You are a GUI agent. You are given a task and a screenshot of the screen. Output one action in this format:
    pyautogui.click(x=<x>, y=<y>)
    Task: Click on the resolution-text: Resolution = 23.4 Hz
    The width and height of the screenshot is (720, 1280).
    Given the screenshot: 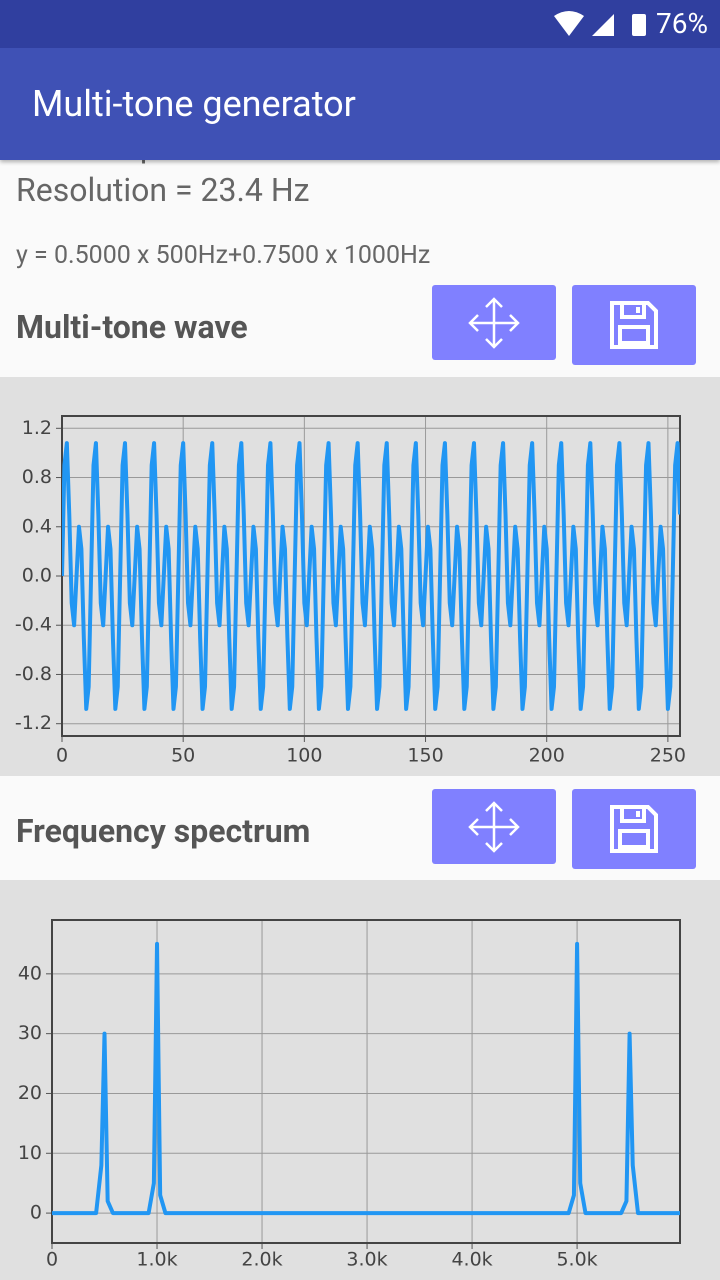 What is the action you would take?
    pyautogui.click(x=163, y=190)
    